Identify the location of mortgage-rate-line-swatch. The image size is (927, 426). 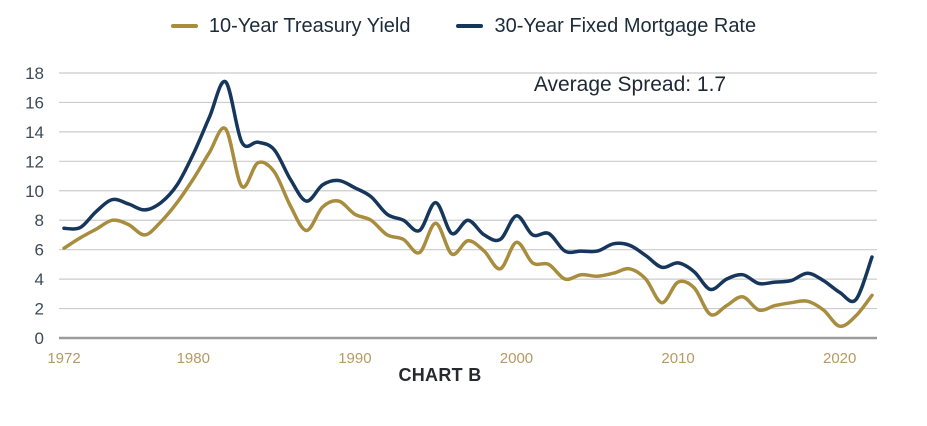
(470, 26).